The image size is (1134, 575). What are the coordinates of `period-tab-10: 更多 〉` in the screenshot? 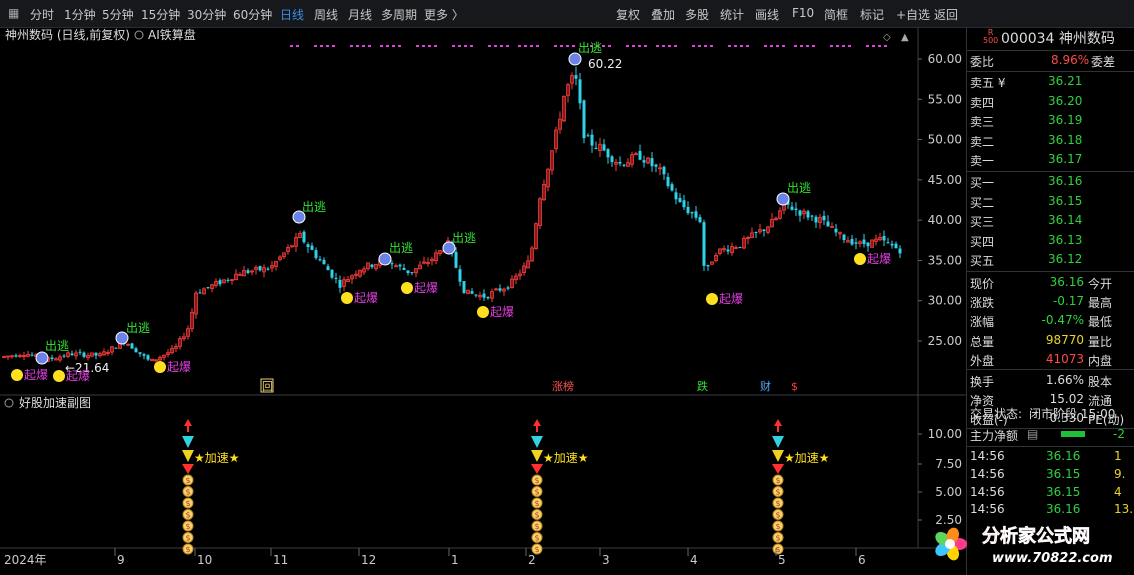 It's located at (444, 15).